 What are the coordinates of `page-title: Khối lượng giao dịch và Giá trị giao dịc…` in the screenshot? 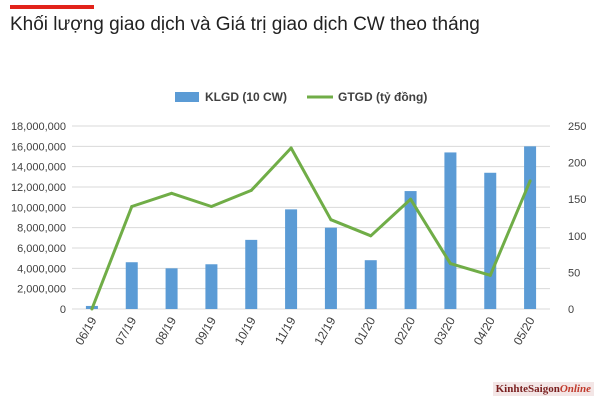 It's located at (245, 24).